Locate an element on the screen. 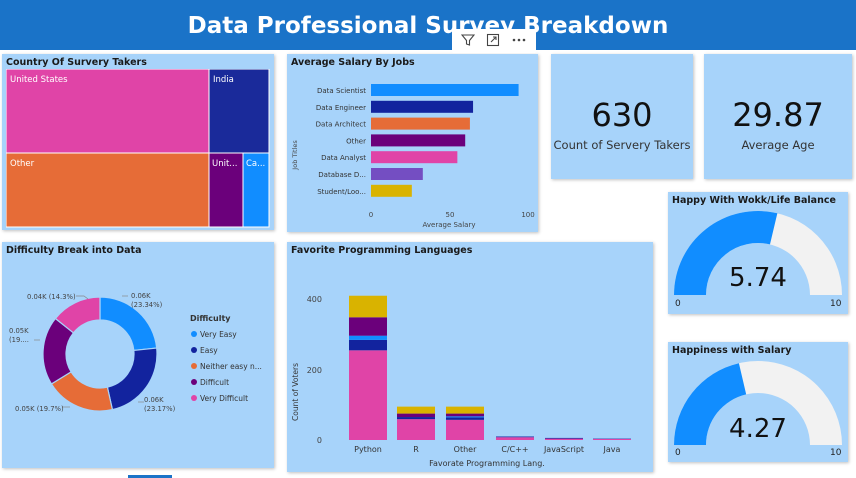  donut-slice is located at coordinates (77, 315).